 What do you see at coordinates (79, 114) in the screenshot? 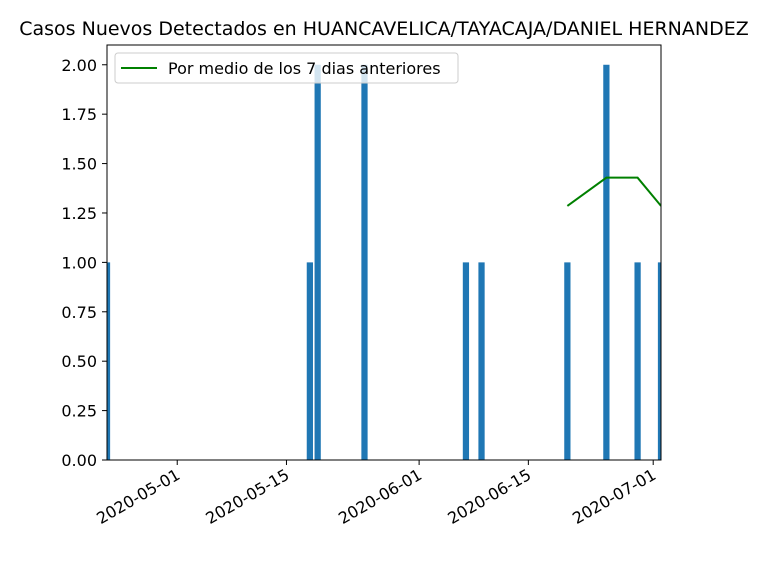
I see `y-tick-label: 1.75` at bounding box center [79, 114].